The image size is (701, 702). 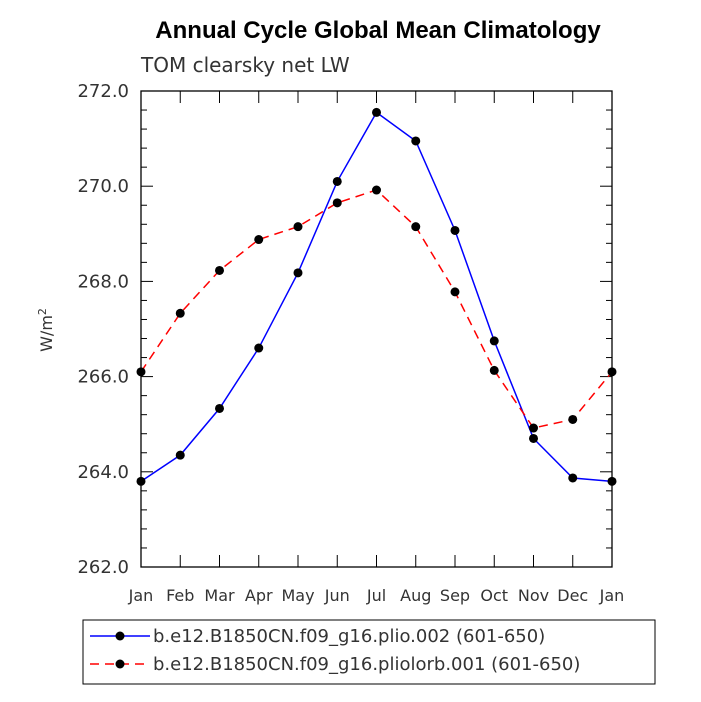 I want to click on x-tick-label: Feb, so click(x=180, y=595).